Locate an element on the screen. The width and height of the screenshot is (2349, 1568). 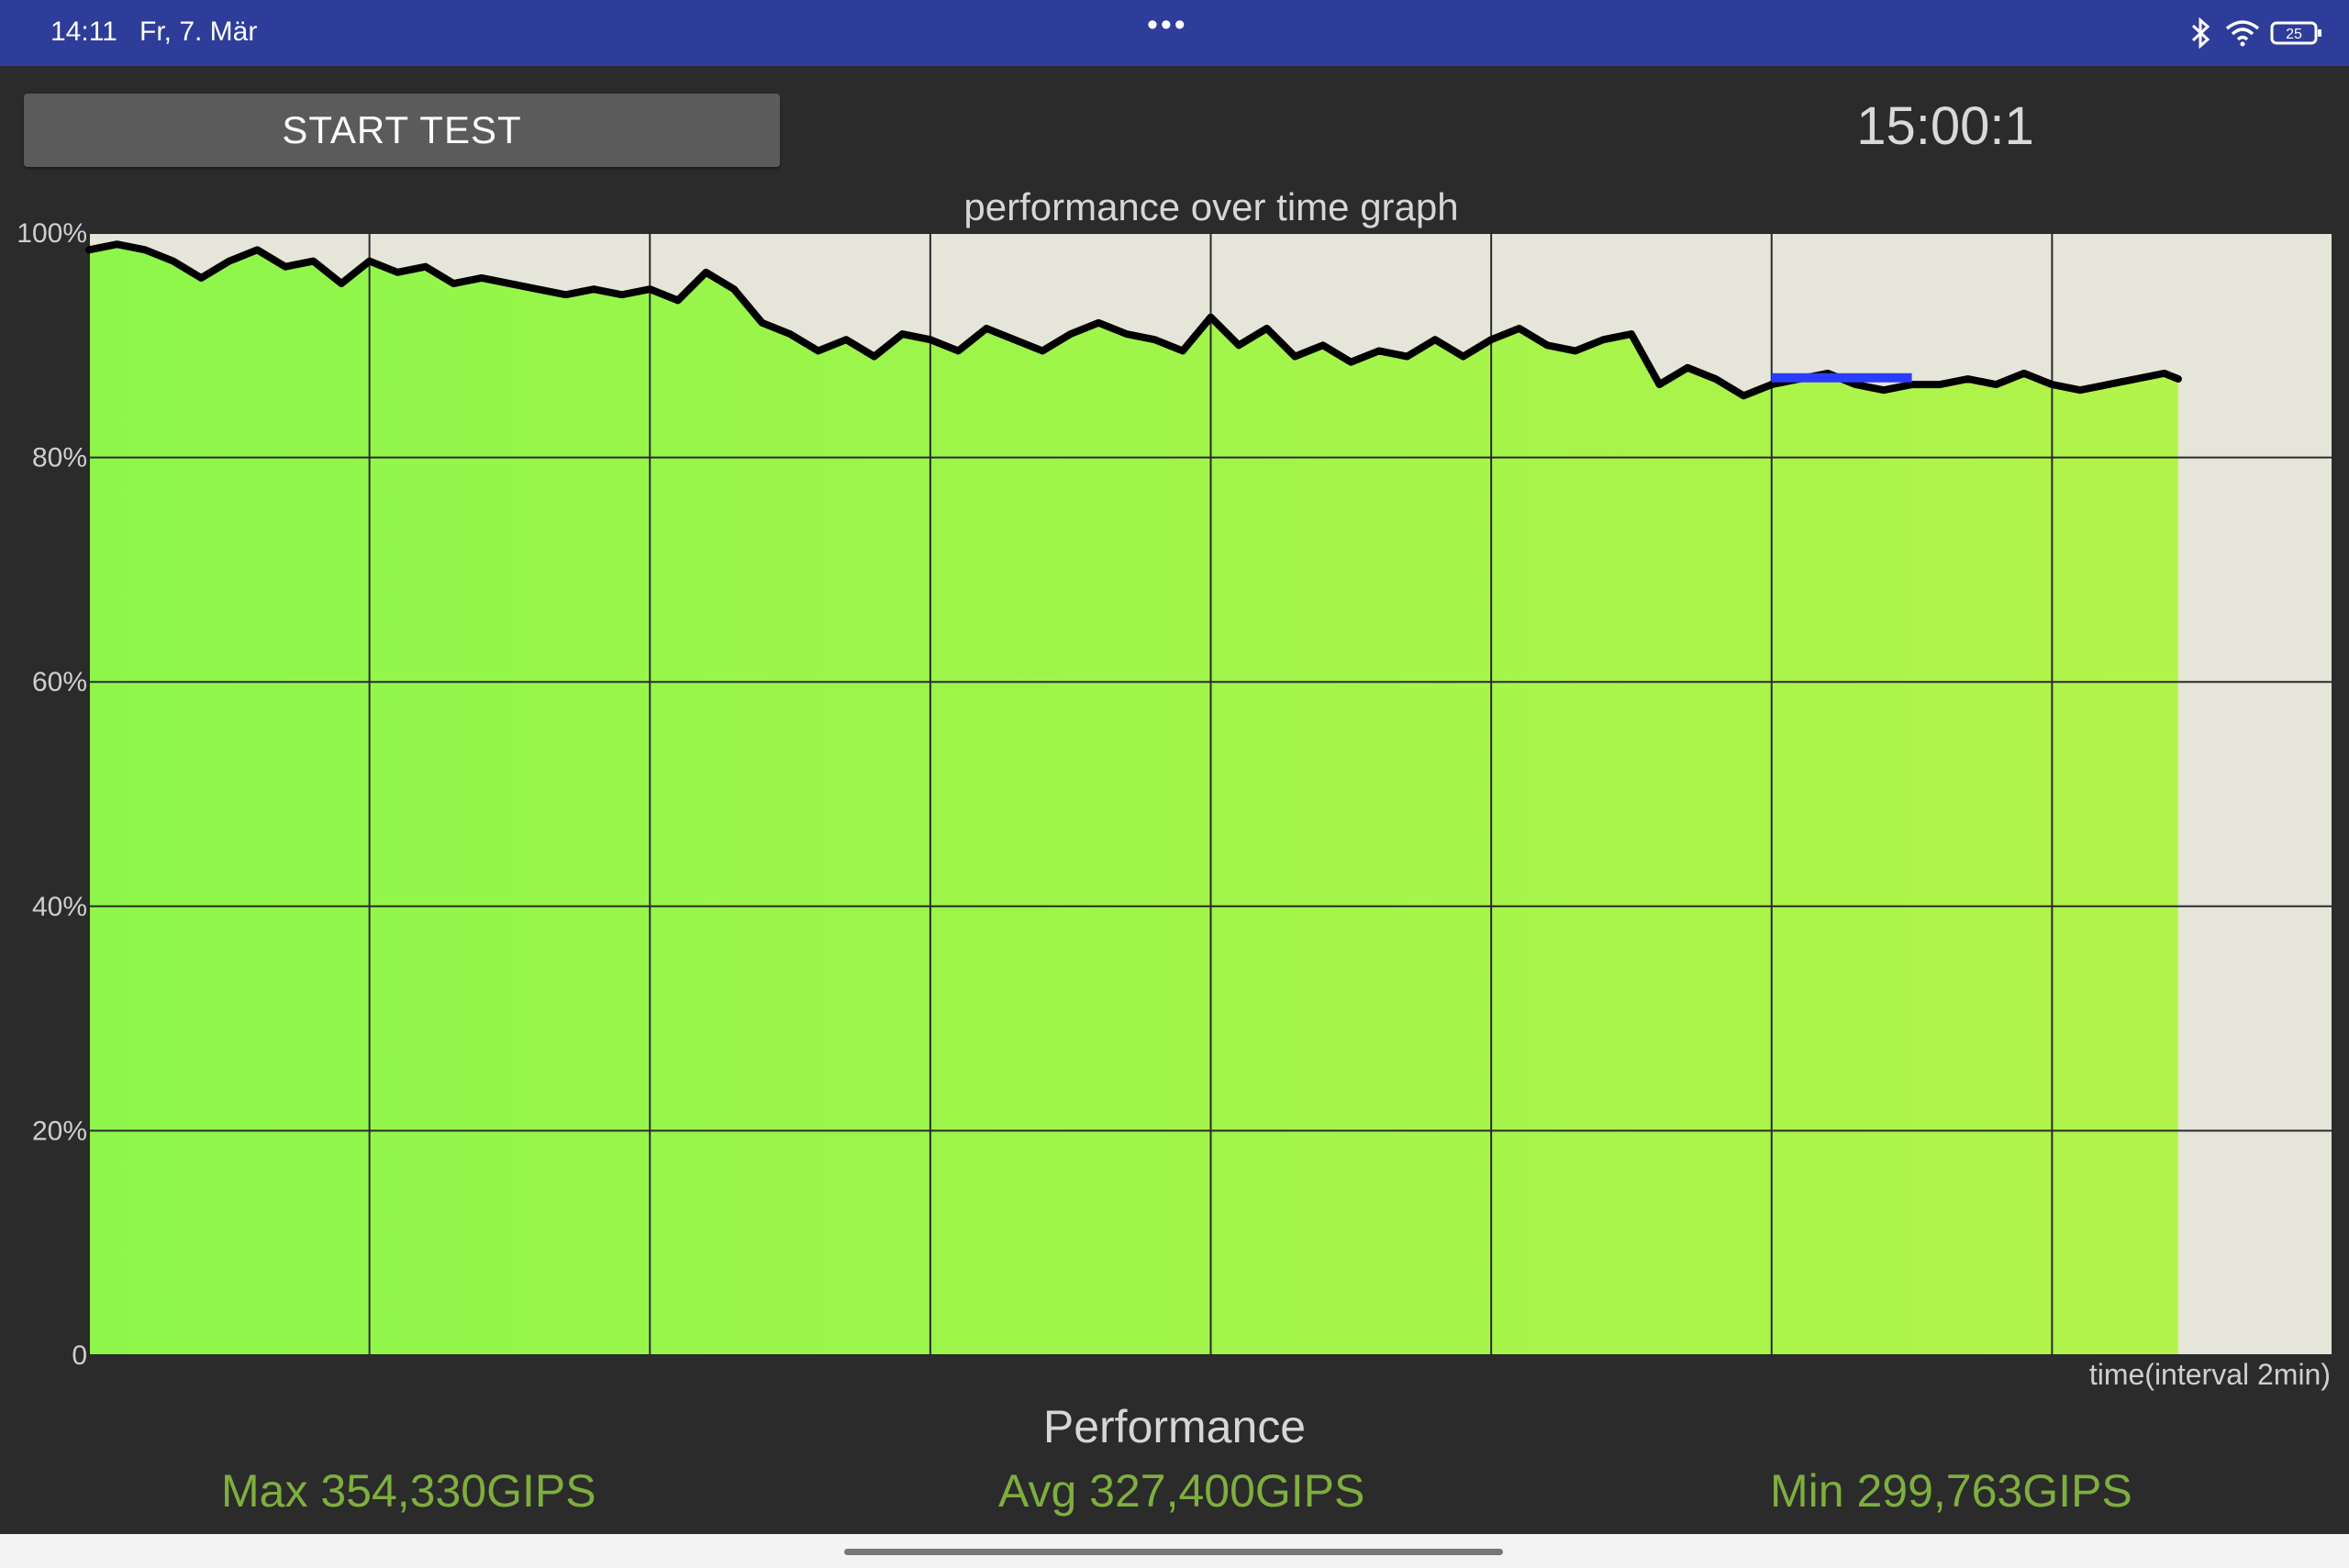
y-tick-label: 0 is located at coordinates (79, 1353).